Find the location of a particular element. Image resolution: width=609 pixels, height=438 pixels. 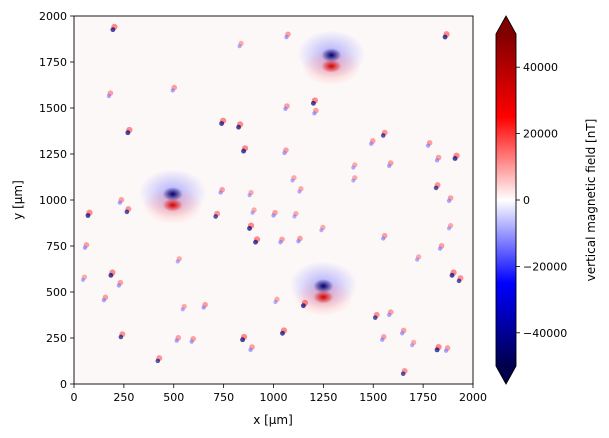

colorbar-tick-label: 20000 is located at coordinates (540, 134).